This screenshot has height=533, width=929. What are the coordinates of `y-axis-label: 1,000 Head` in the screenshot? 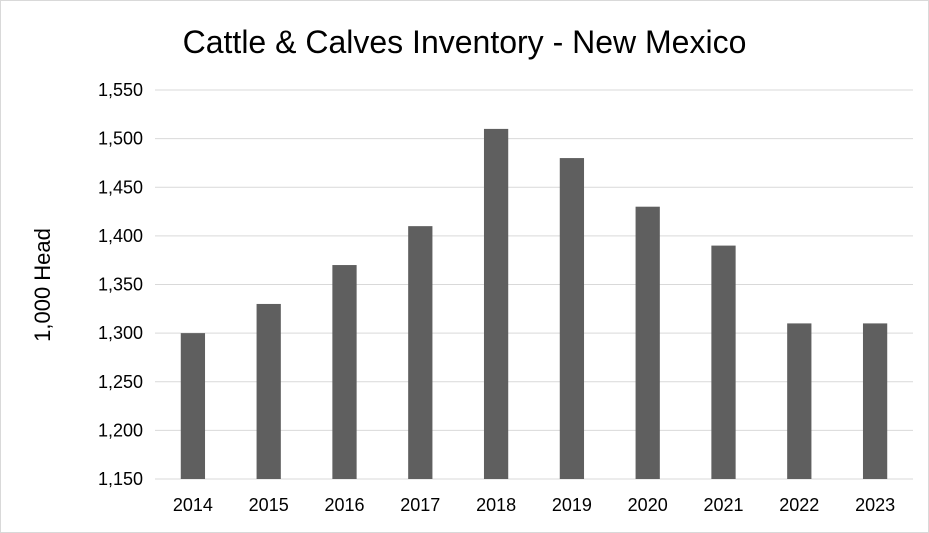 It's located at (42, 285).